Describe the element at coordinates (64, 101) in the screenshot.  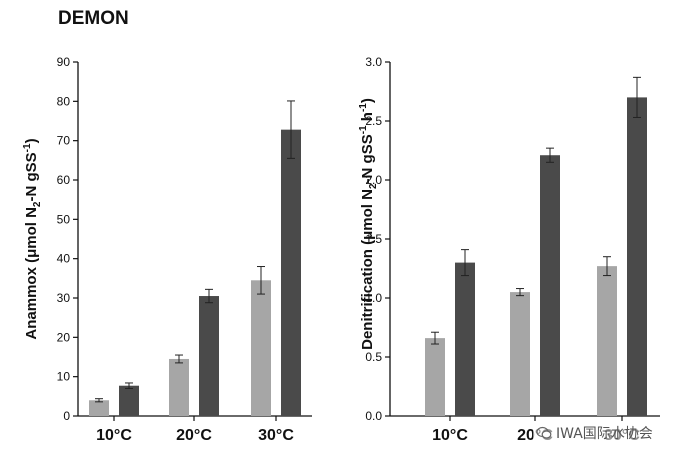
I see `y-tick-label: 80` at that location.